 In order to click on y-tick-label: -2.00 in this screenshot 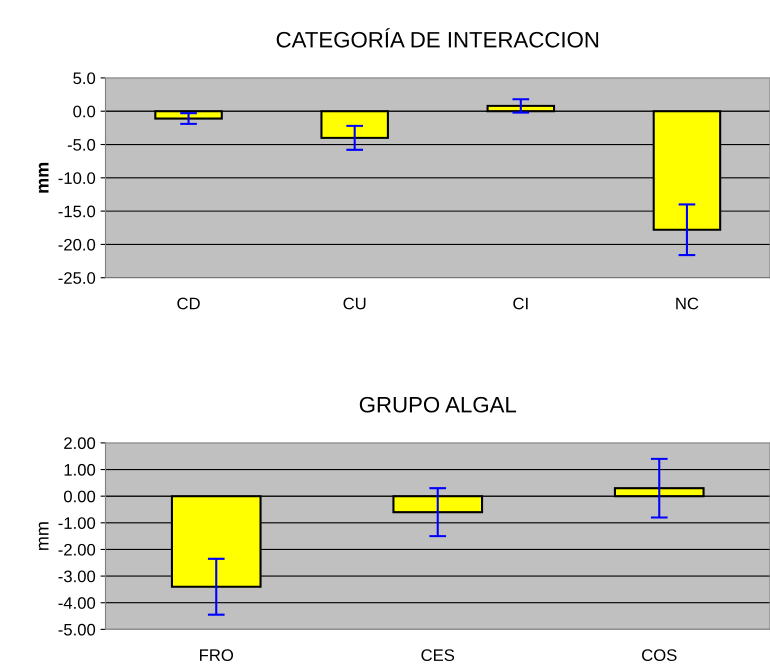, I will do `click(77, 550)`.